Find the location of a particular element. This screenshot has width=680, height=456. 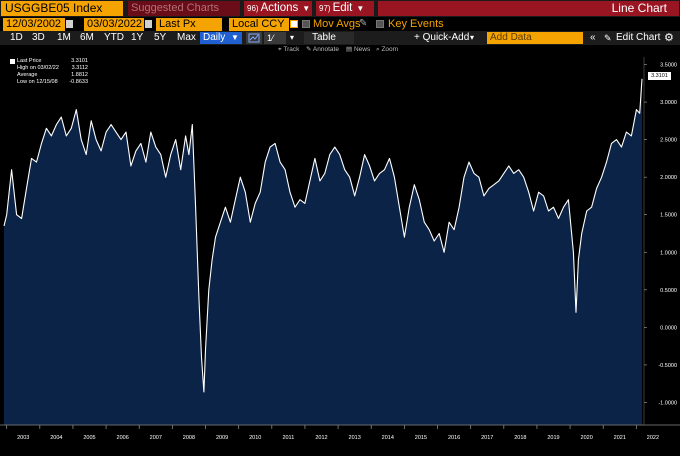

x-tick-label: 2010 is located at coordinates (255, 438).